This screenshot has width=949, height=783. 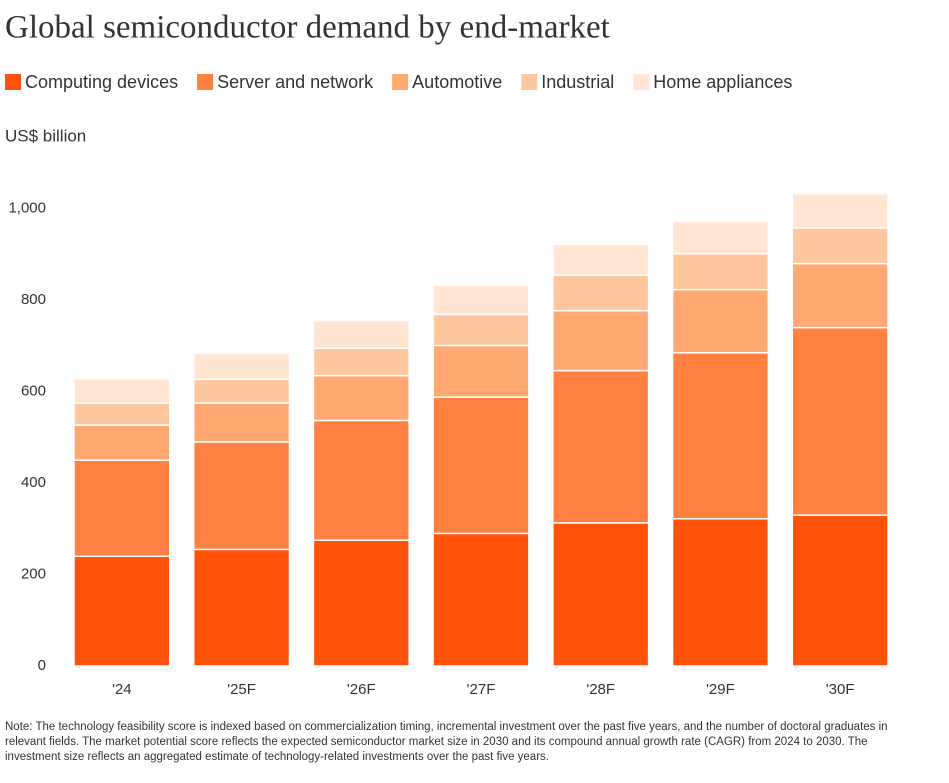 I want to click on x-tick-label: '26F, so click(x=361, y=689).